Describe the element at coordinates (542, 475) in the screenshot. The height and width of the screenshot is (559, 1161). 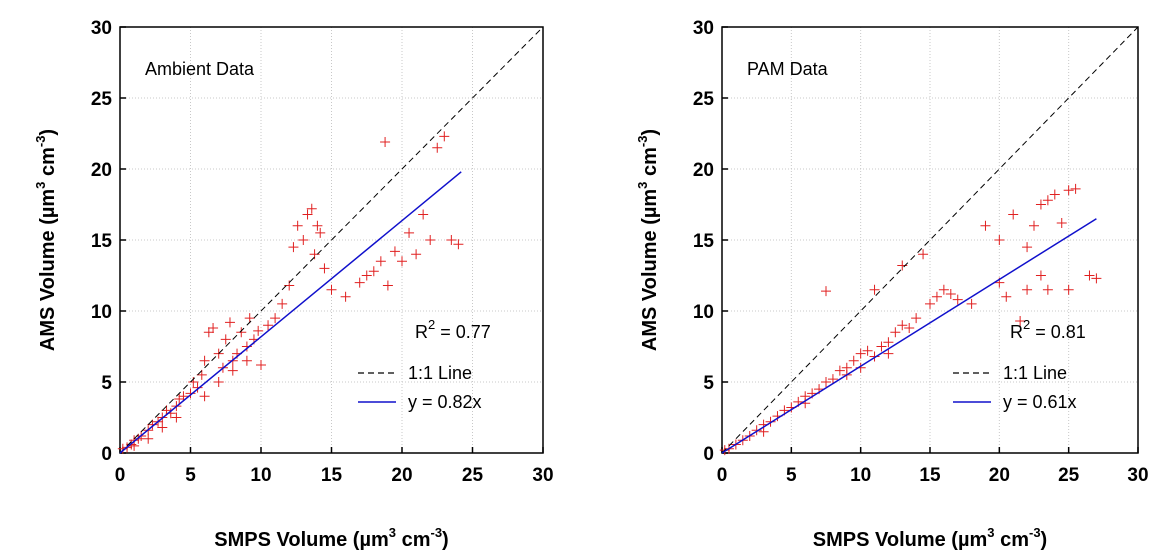
I see `x-tick-label: 30` at that location.